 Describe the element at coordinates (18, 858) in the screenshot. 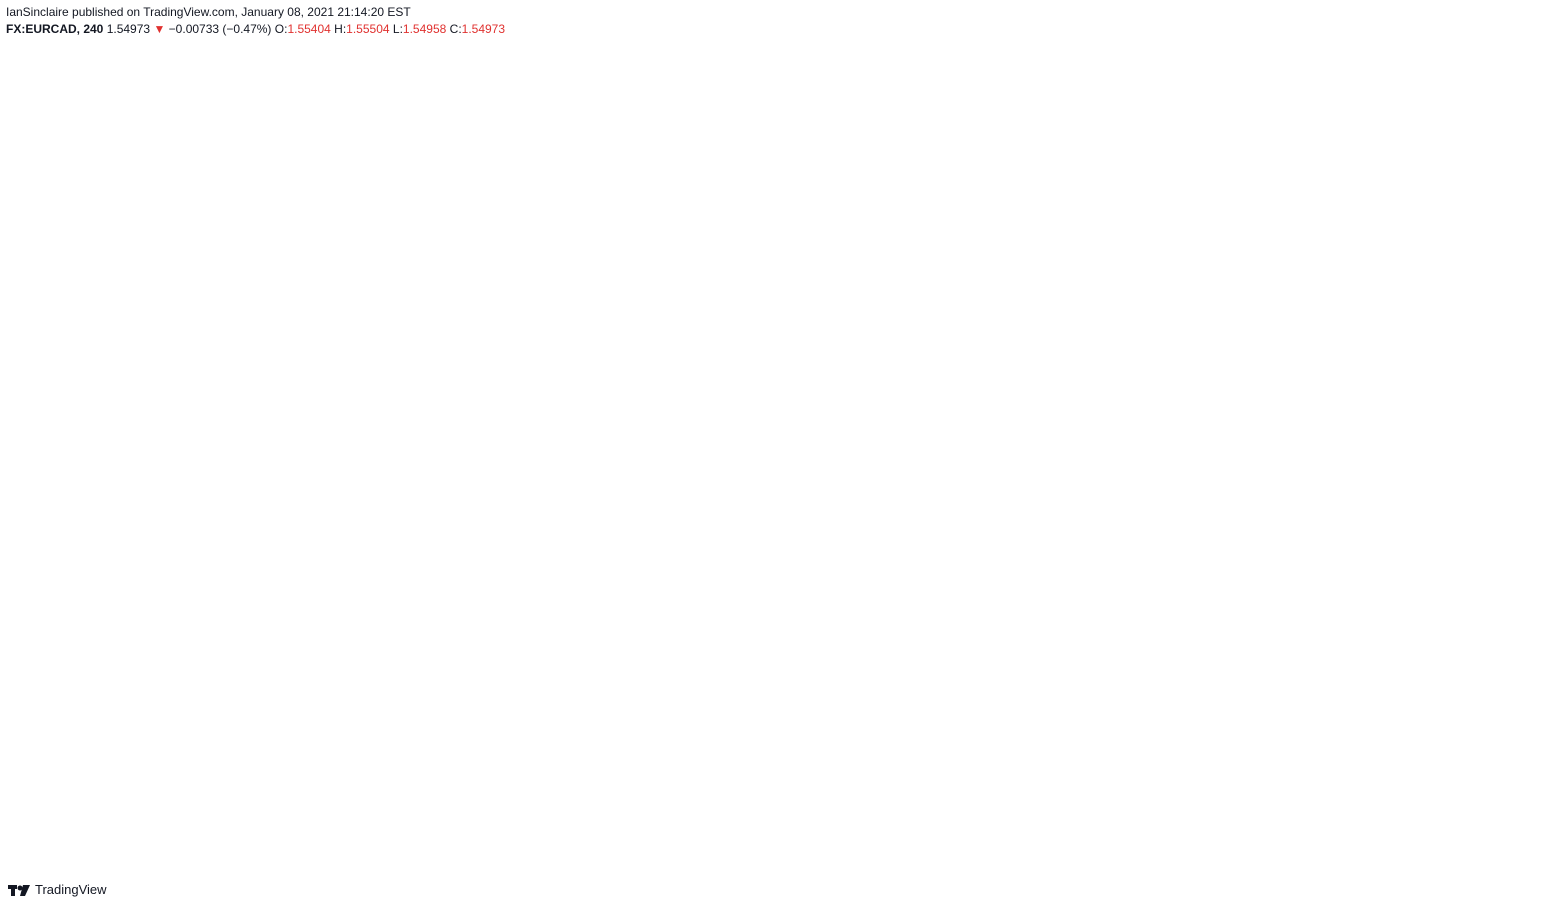

I see `x-tick-label: 14` at that location.